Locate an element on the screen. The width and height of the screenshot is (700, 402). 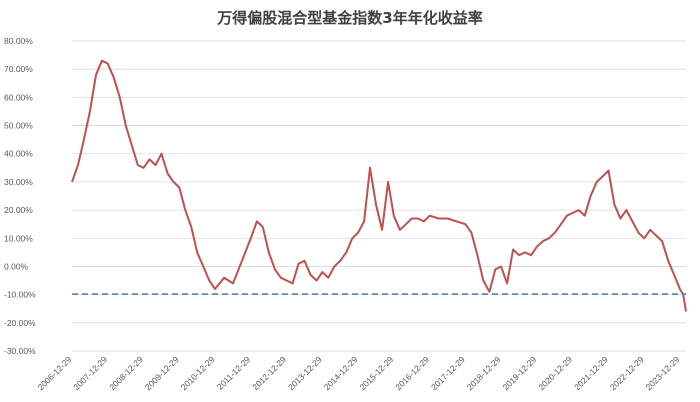
y-tick-label: 80.00% is located at coordinates (18, 41).